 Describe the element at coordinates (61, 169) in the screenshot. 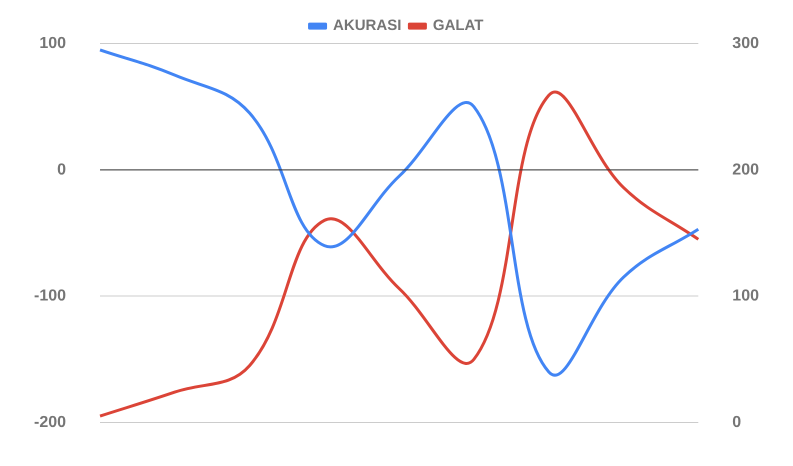

I see `y-tick-label: 0` at that location.